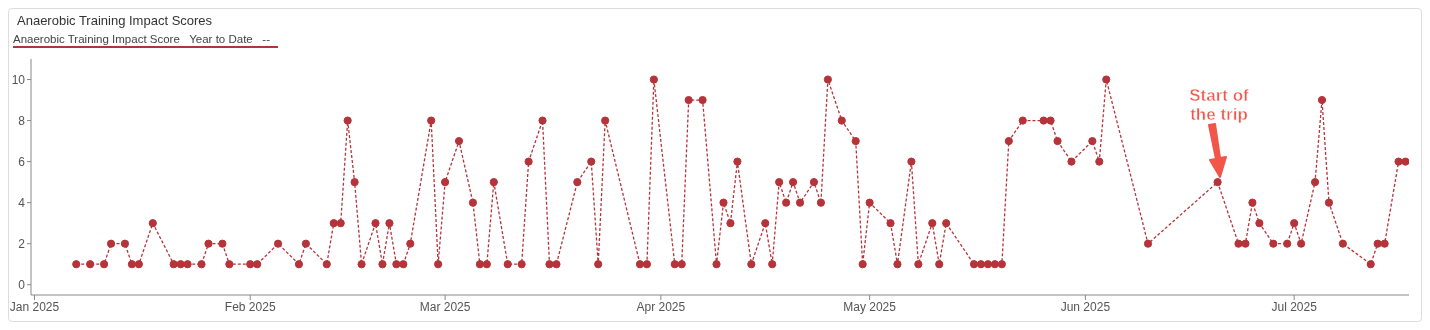  I want to click on x-tick-label: Jul 2025, so click(1294, 306).